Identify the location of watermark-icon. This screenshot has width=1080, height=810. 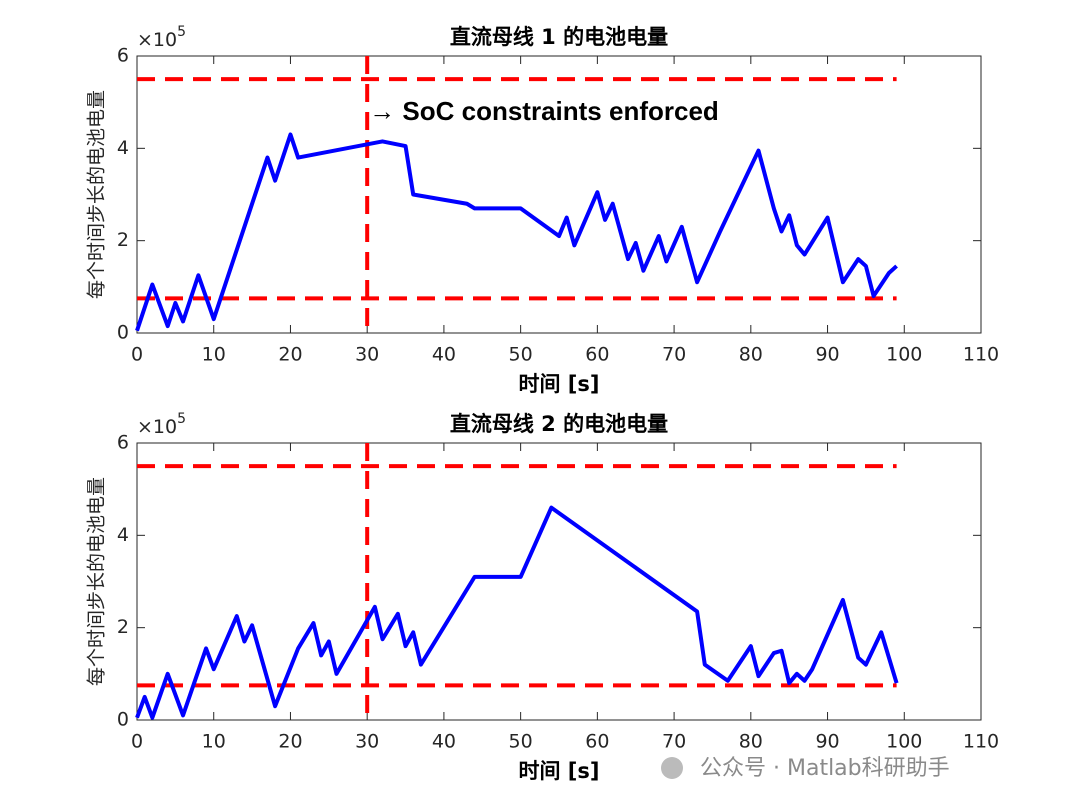
(672, 768).